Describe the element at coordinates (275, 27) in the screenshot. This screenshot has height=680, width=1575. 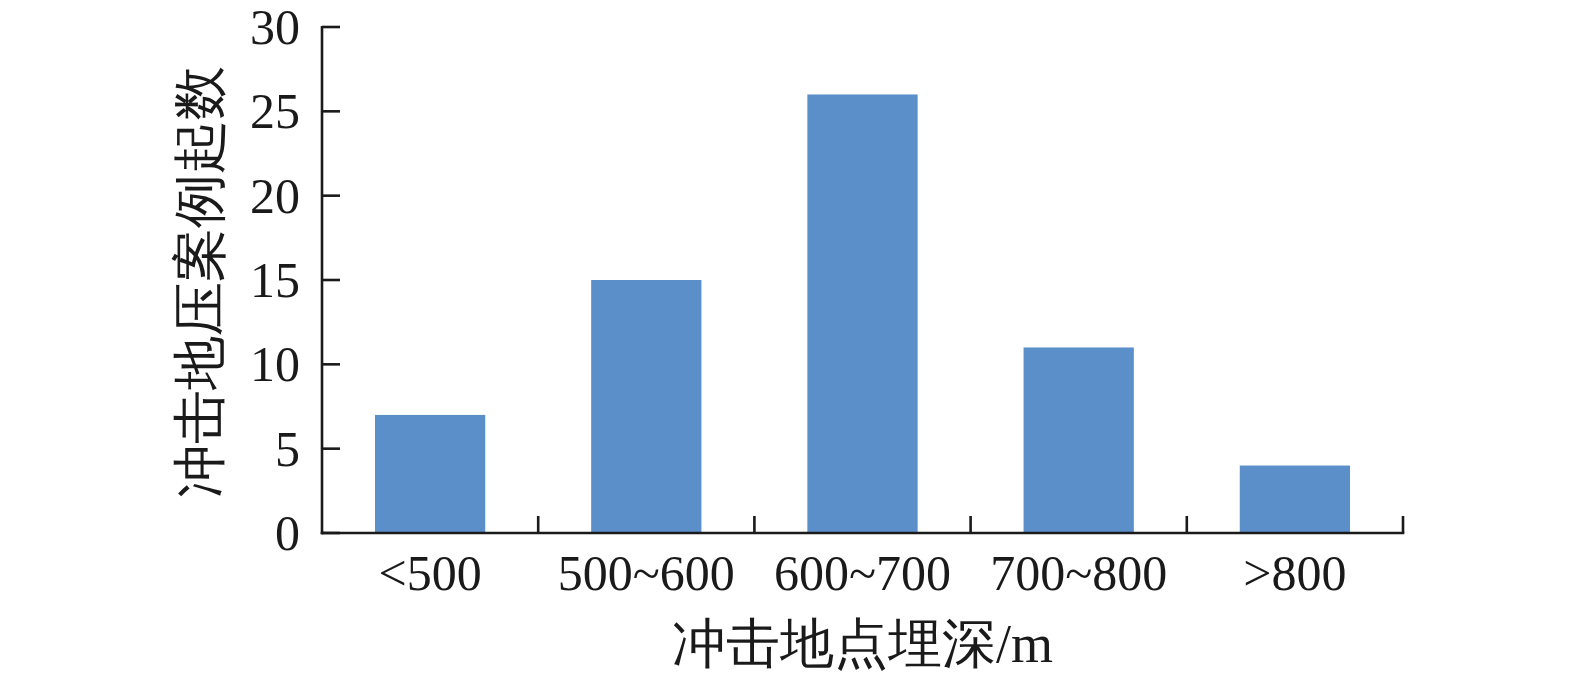
I see `y-tick-label: 30` at that location.